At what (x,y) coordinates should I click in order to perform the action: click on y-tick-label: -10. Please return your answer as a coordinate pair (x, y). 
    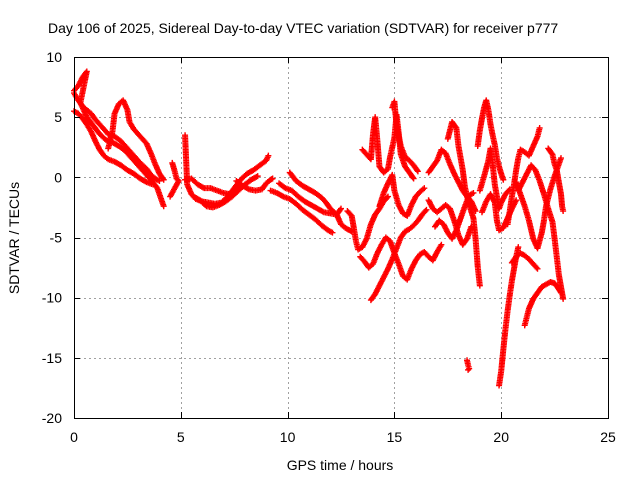
    Looking at the image, I should click on (52, 298).